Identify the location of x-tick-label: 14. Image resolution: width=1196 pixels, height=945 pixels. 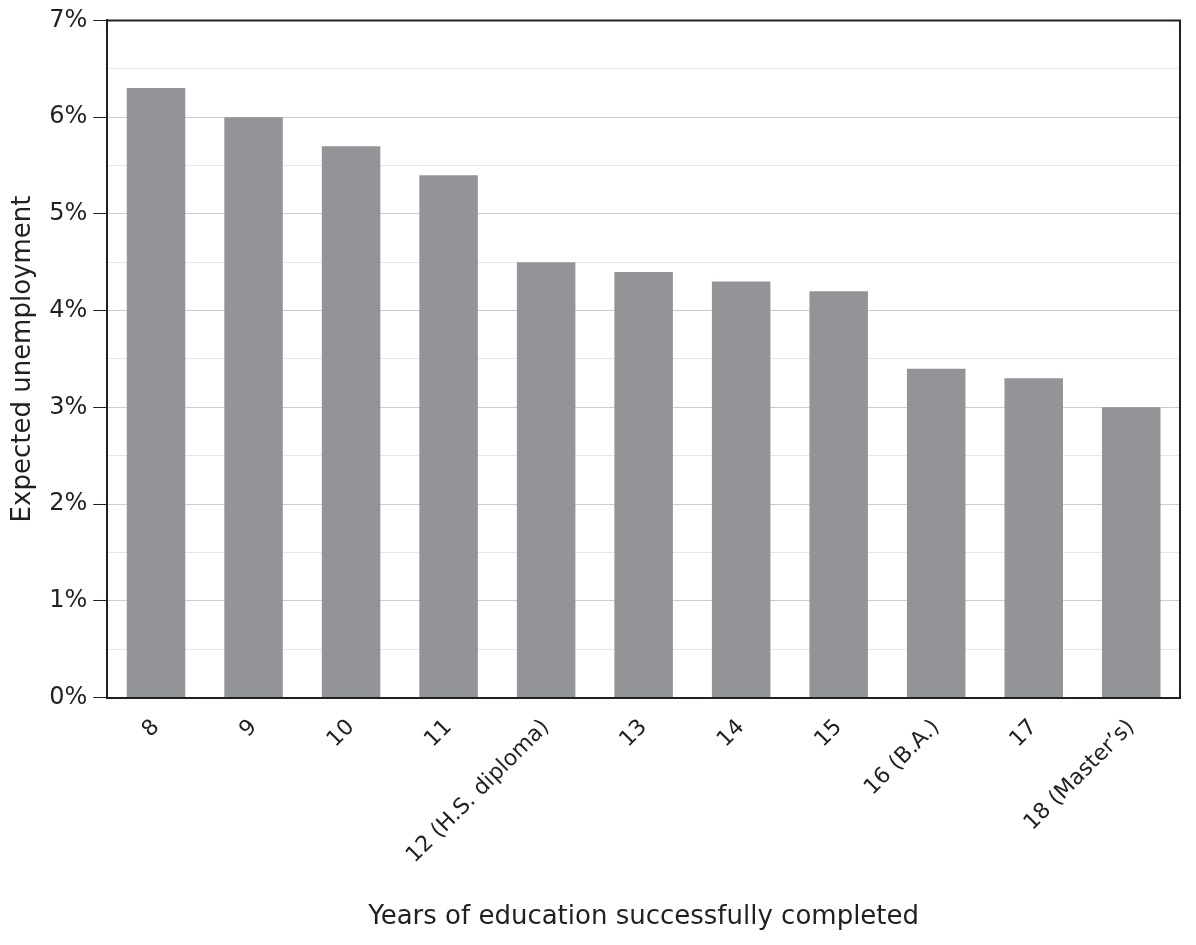
(730, 732).